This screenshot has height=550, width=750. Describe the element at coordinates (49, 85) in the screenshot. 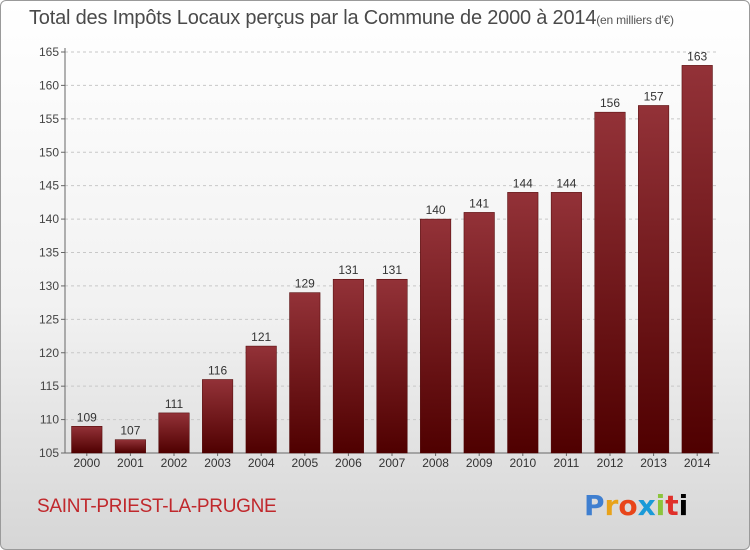

I see `y-tick-label: 160` at that location.